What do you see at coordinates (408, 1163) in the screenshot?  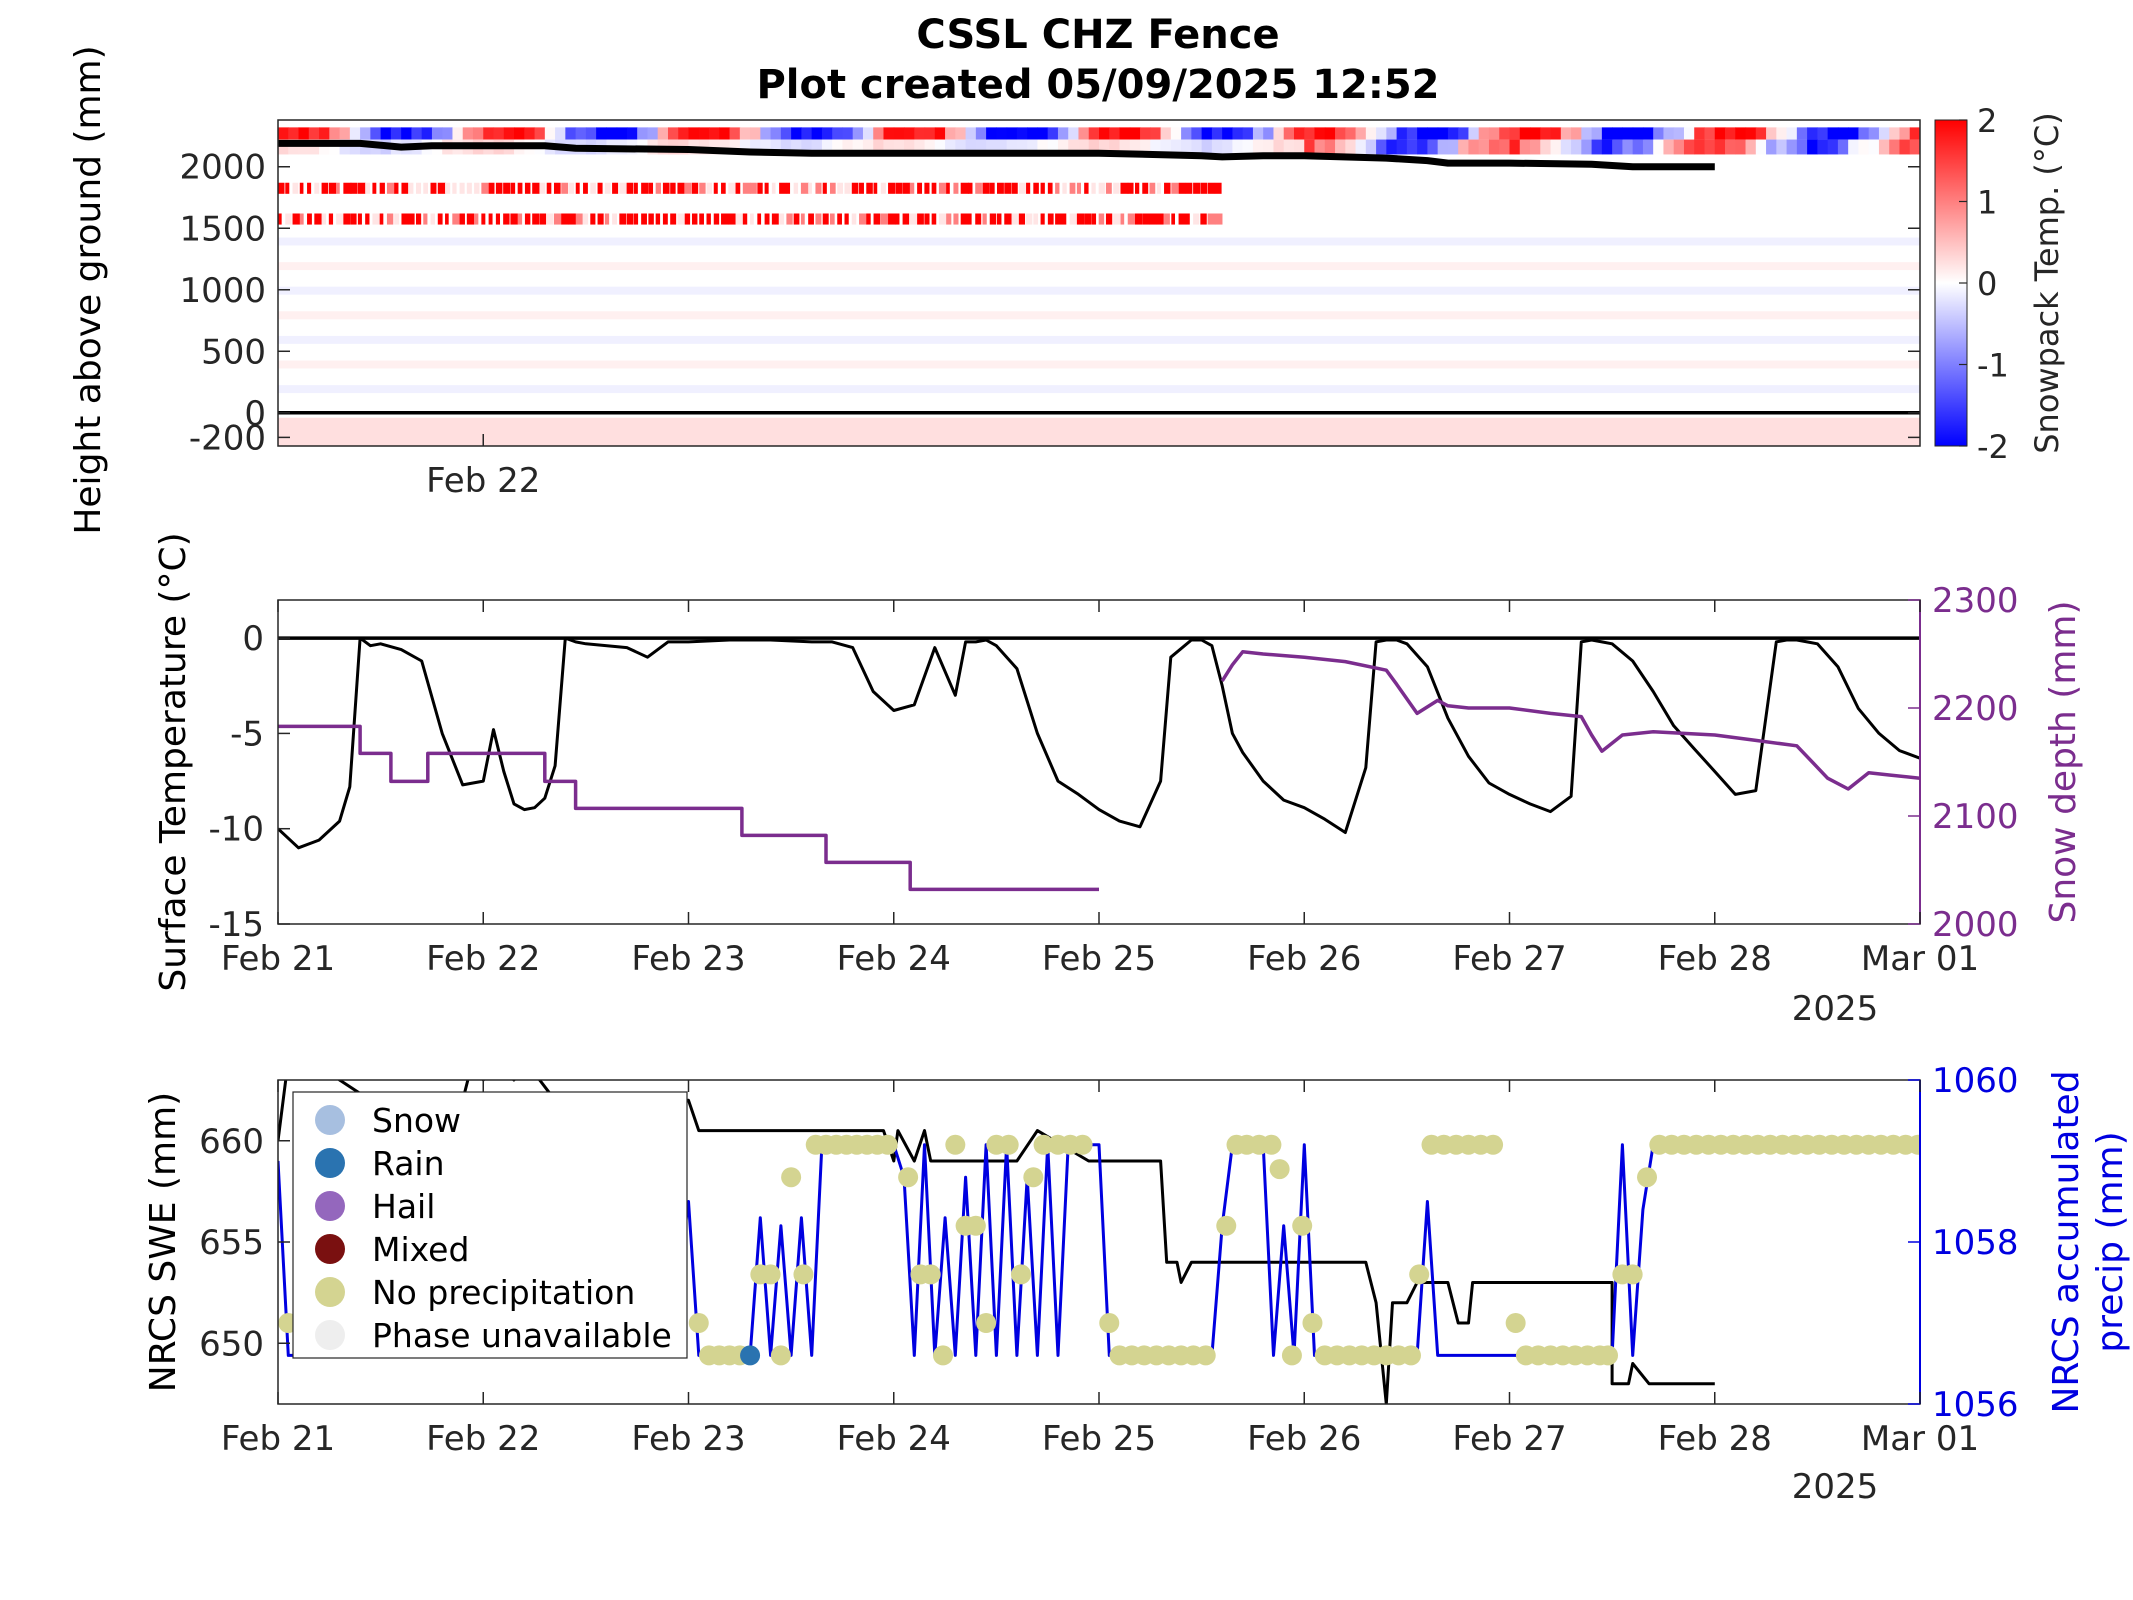 I see `legend-label: Rain` at bounding box center [408, 1163].